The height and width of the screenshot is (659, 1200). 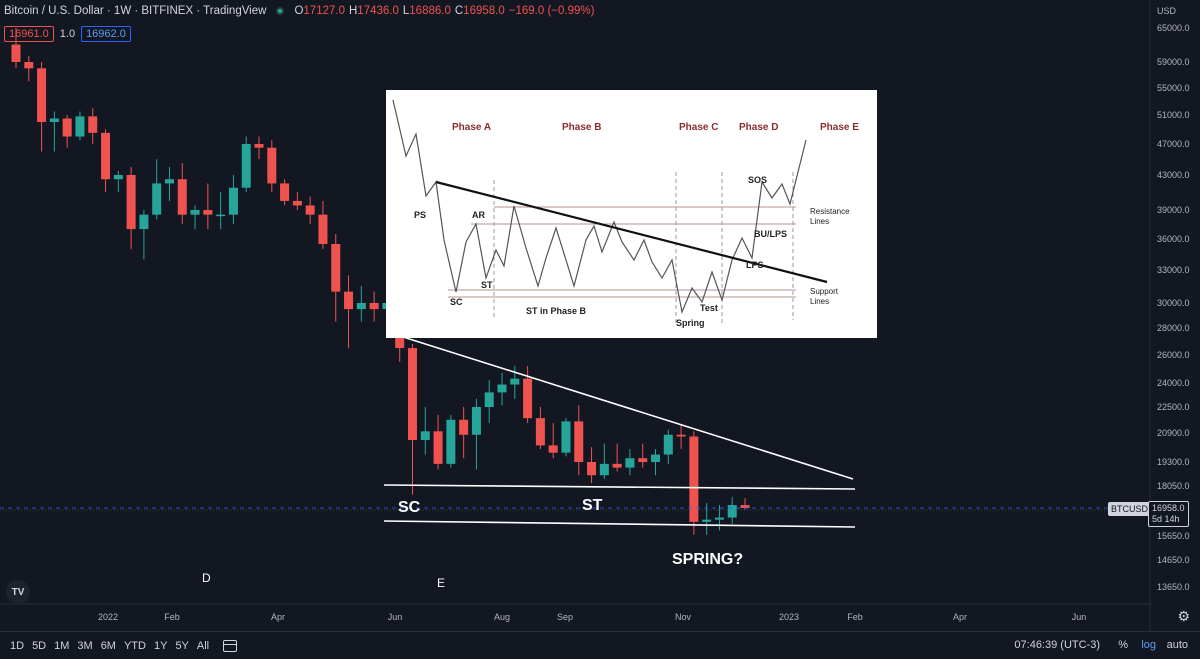 I want to click on range-1y: 1Y, so click(x=160, y=645).